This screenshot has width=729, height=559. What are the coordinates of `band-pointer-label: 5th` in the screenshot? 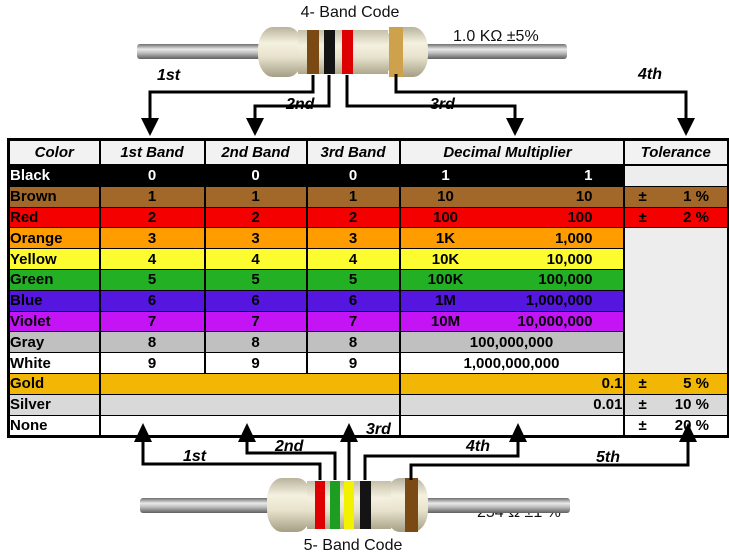 It's located at (608, 457).